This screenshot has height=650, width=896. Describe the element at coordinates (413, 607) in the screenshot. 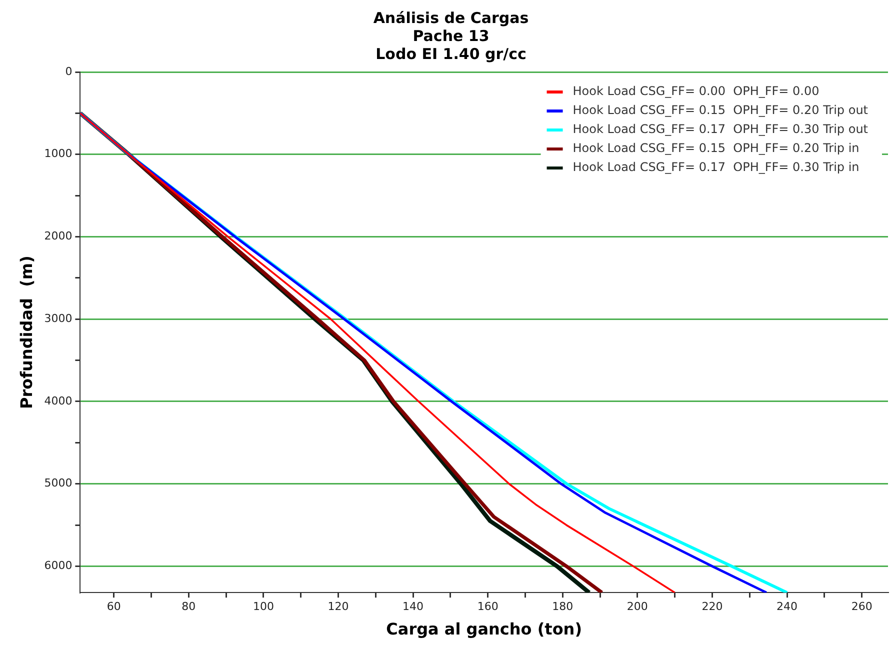

I see `x-tick-label: 140` at that location.